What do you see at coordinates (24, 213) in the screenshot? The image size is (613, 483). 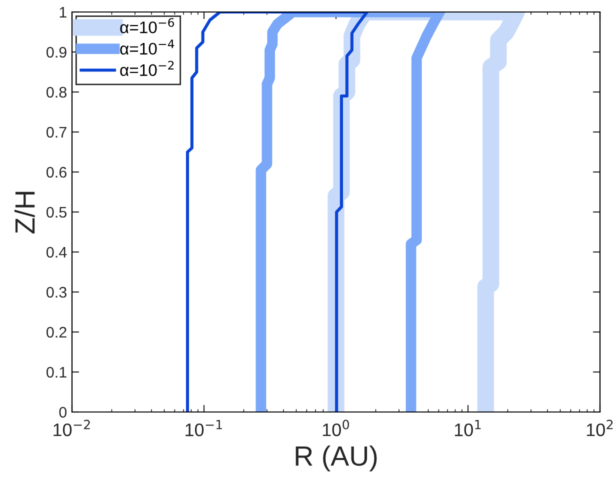 I see `y-axis-title: Z/H` at bounding box center [24, 213].